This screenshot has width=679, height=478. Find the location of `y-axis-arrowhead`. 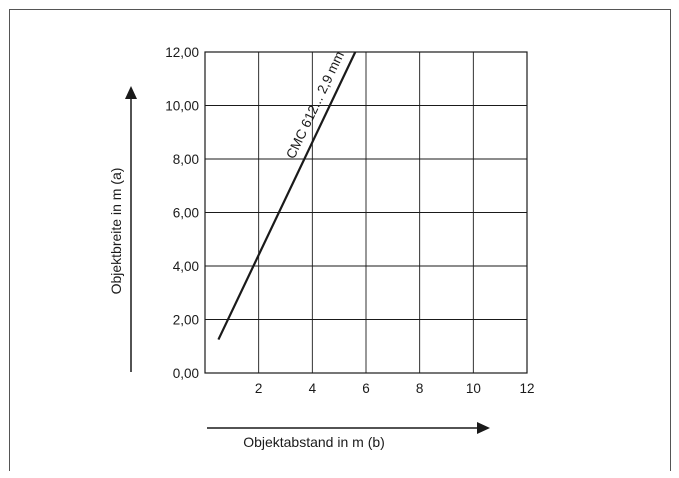

y-axis-arrowhead is located at coordinates (131, 92).